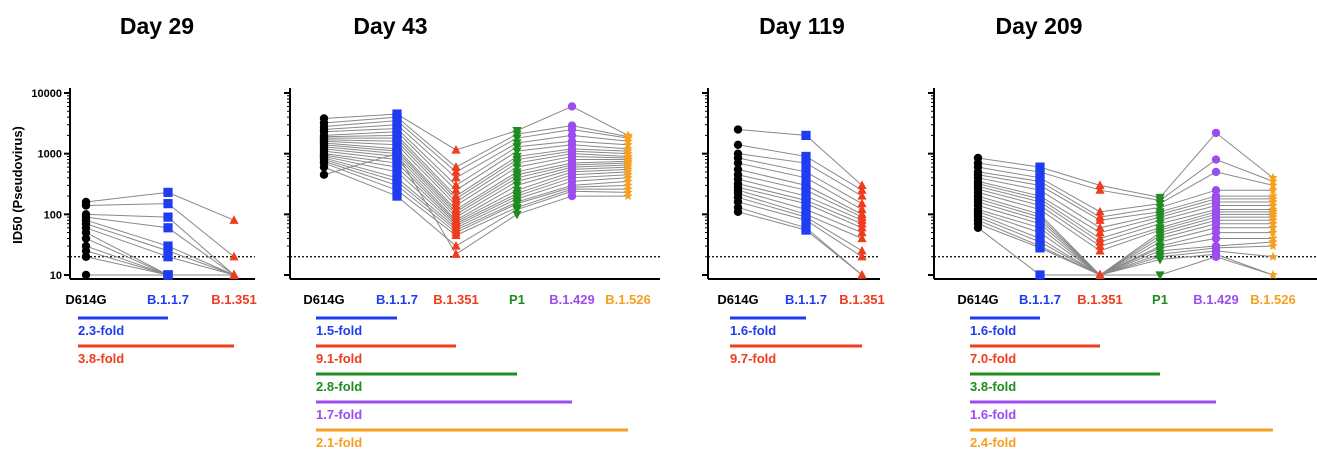  What do you see at coordinates (17, 185) in the screenshot?
I see `y-axis-label: ID50 (Pseudovirus)` at bounding box center [17, 185].